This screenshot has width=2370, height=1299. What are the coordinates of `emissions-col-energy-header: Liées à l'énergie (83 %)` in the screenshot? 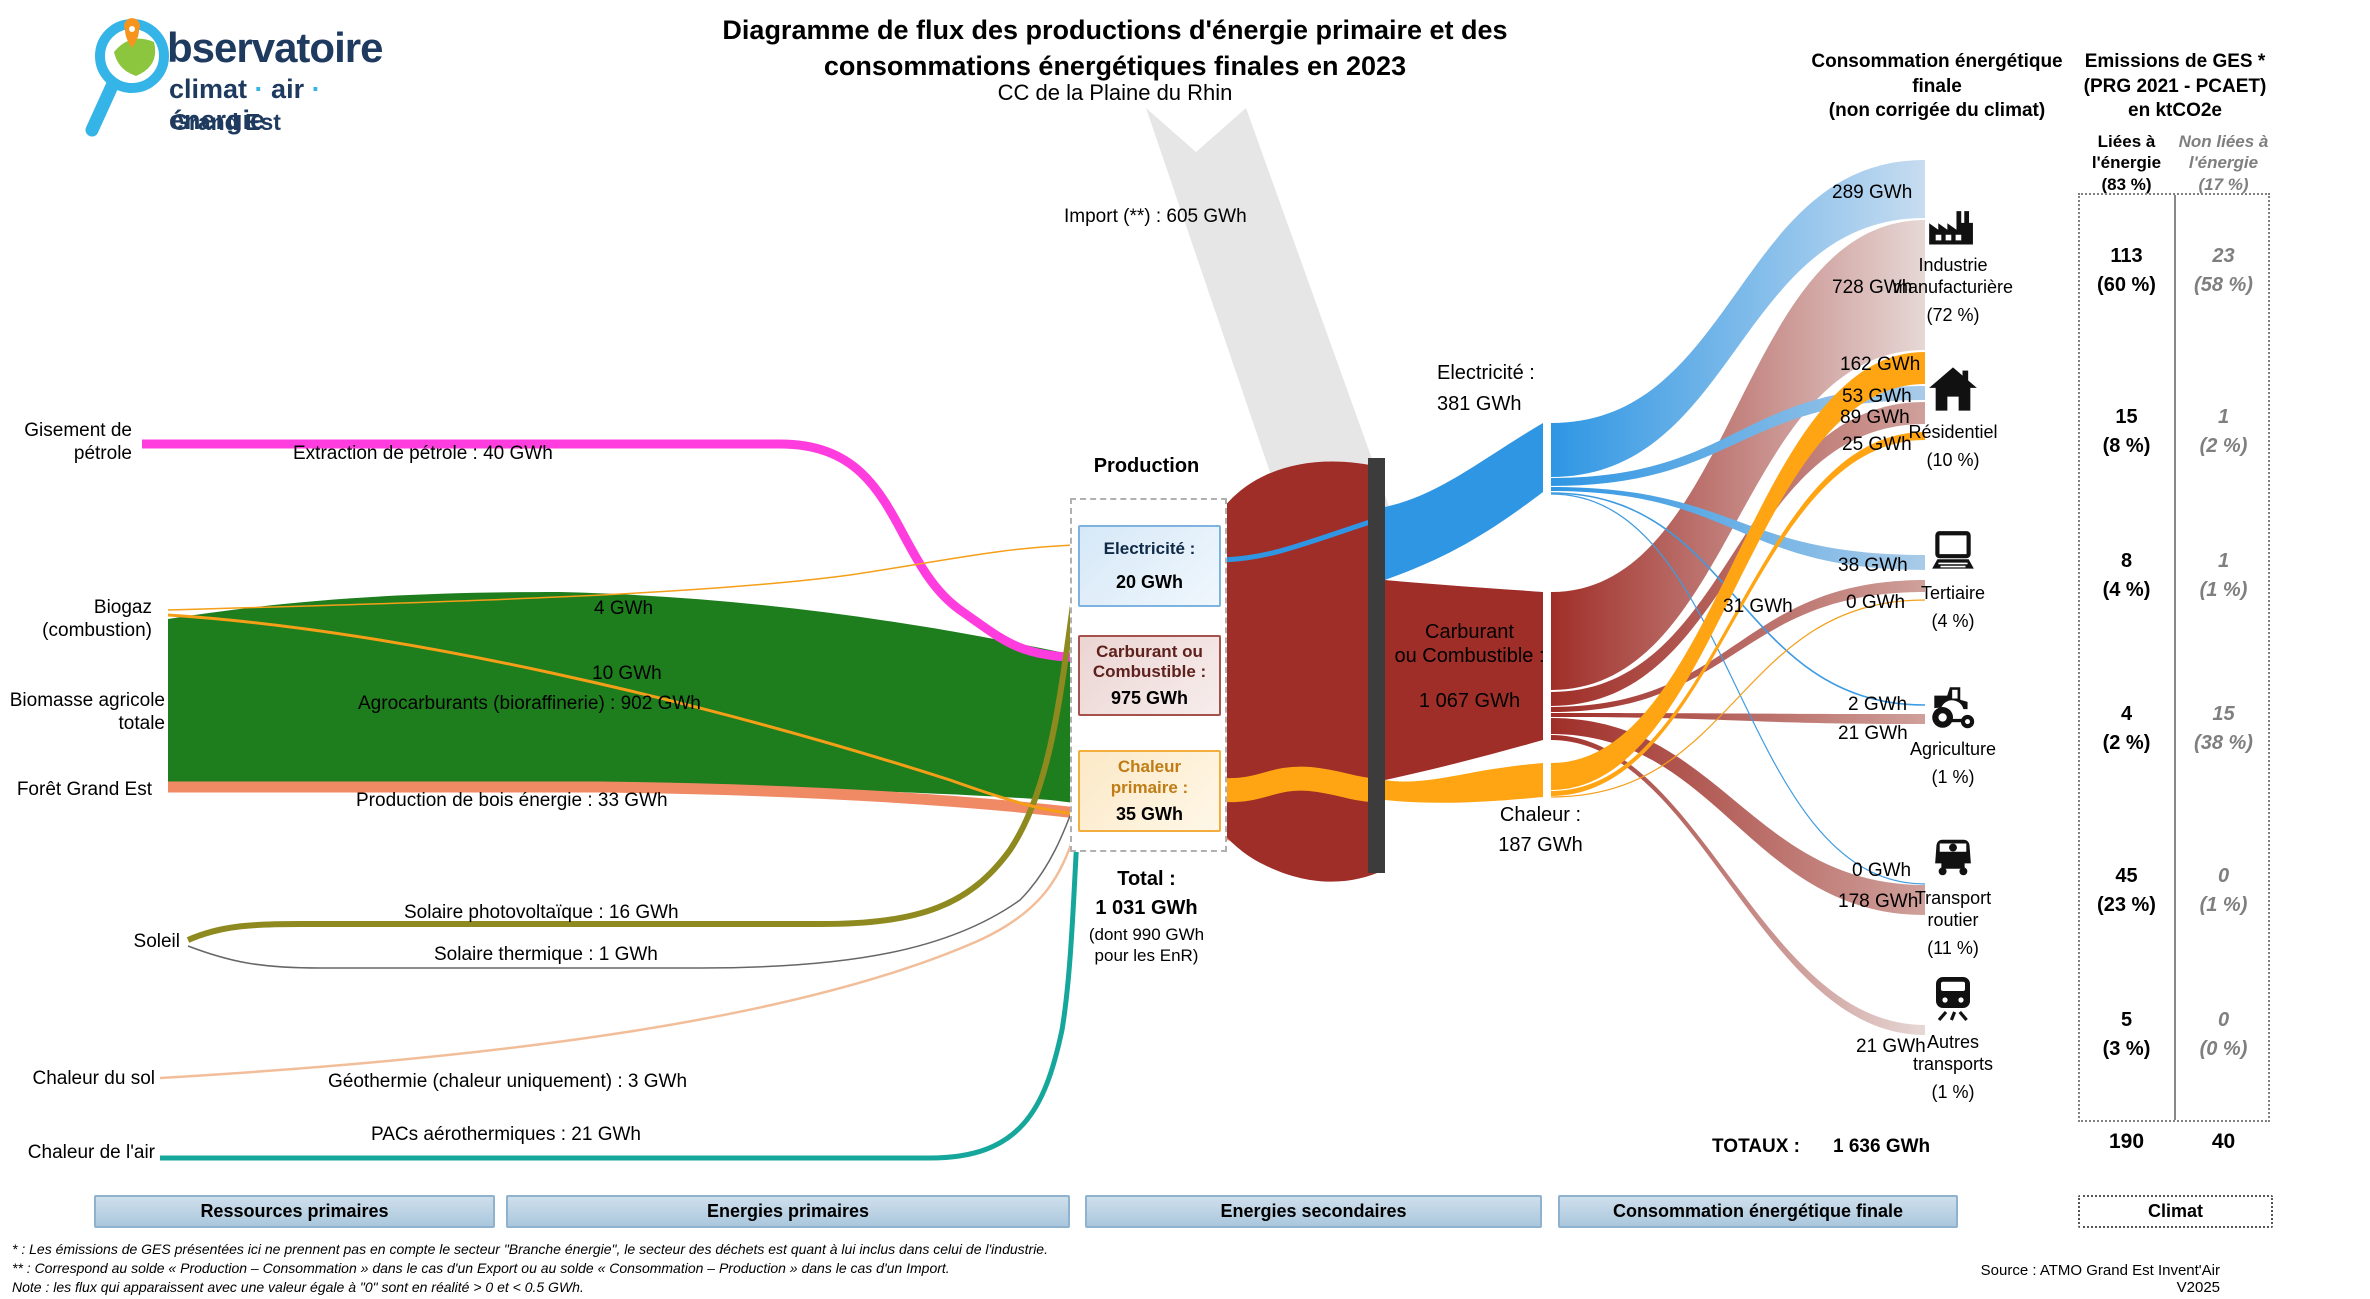 It's located at (2126, 163).